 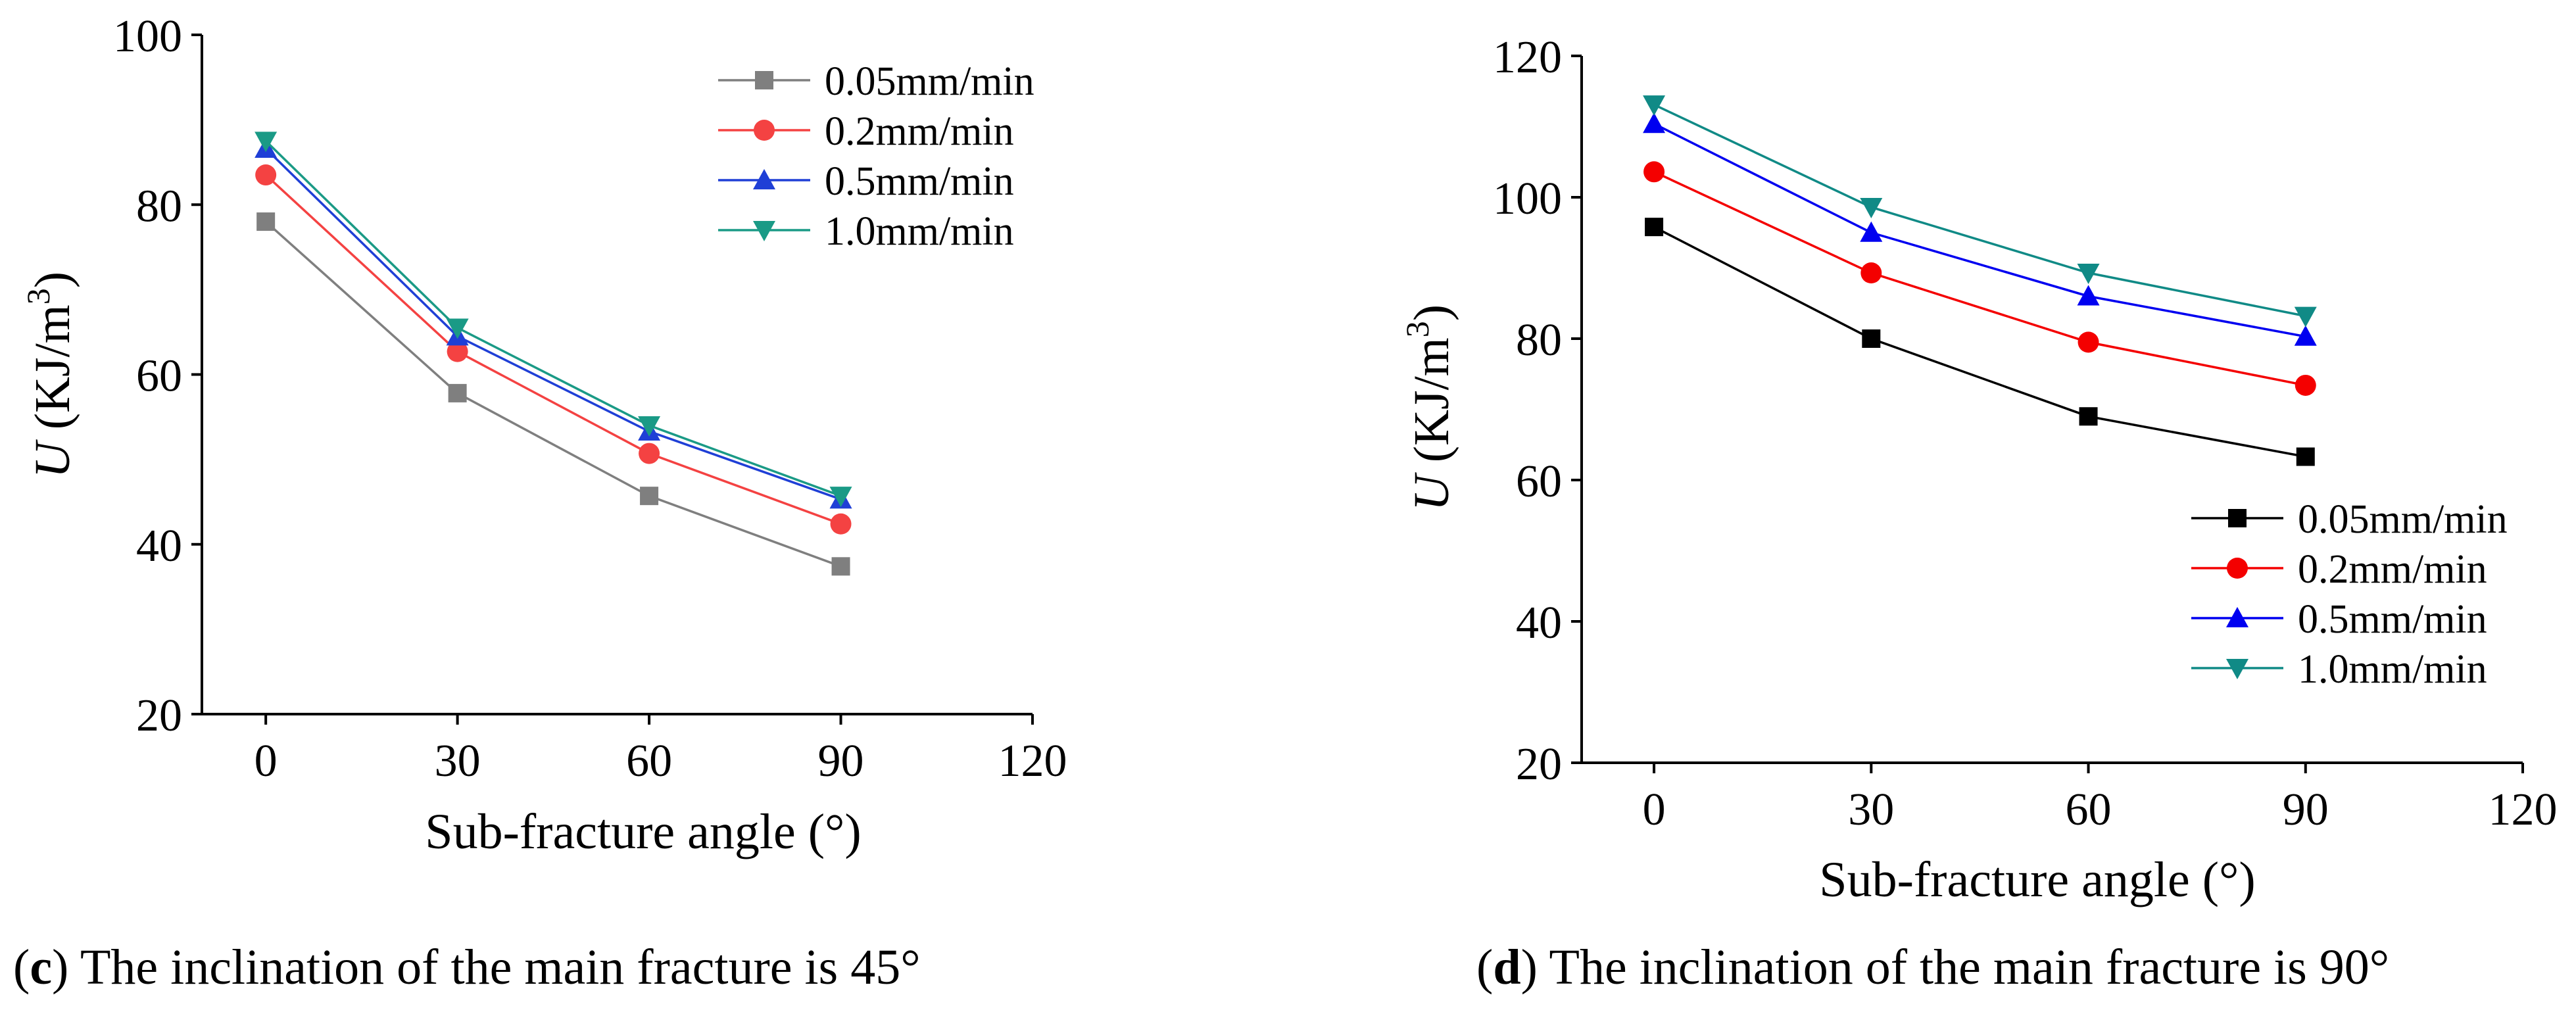 What do you see at coordinates (2393, 569) in the screenshot?
I see `legend-label: 0.2mm/min` at bounding box center [2393, 569].